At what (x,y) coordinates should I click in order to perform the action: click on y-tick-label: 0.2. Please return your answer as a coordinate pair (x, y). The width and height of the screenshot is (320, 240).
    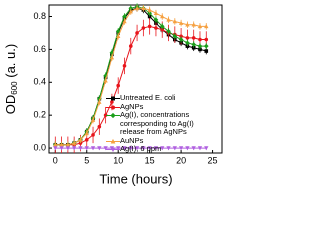
    Looking at the image, I should click on (39, 115).